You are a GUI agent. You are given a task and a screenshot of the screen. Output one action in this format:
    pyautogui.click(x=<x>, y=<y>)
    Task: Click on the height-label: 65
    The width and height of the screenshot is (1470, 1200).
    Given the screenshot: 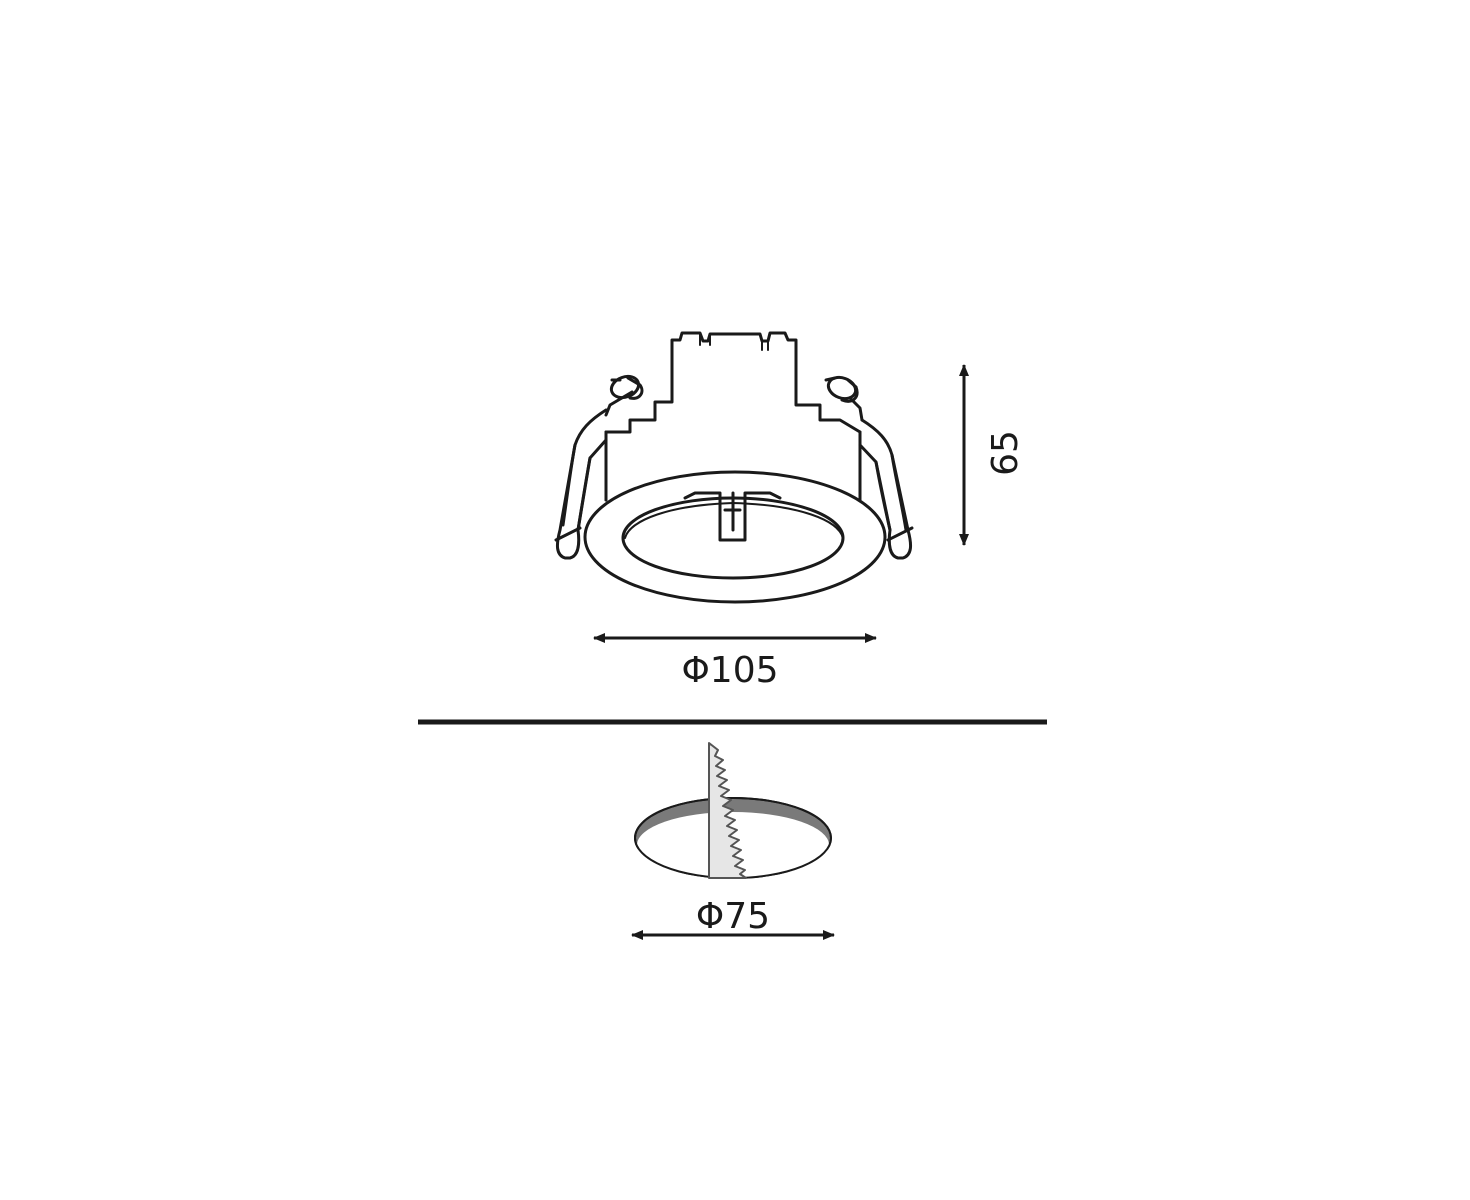 What is the action you would take?
    pyautogui.click(x=1005, y=453)
    